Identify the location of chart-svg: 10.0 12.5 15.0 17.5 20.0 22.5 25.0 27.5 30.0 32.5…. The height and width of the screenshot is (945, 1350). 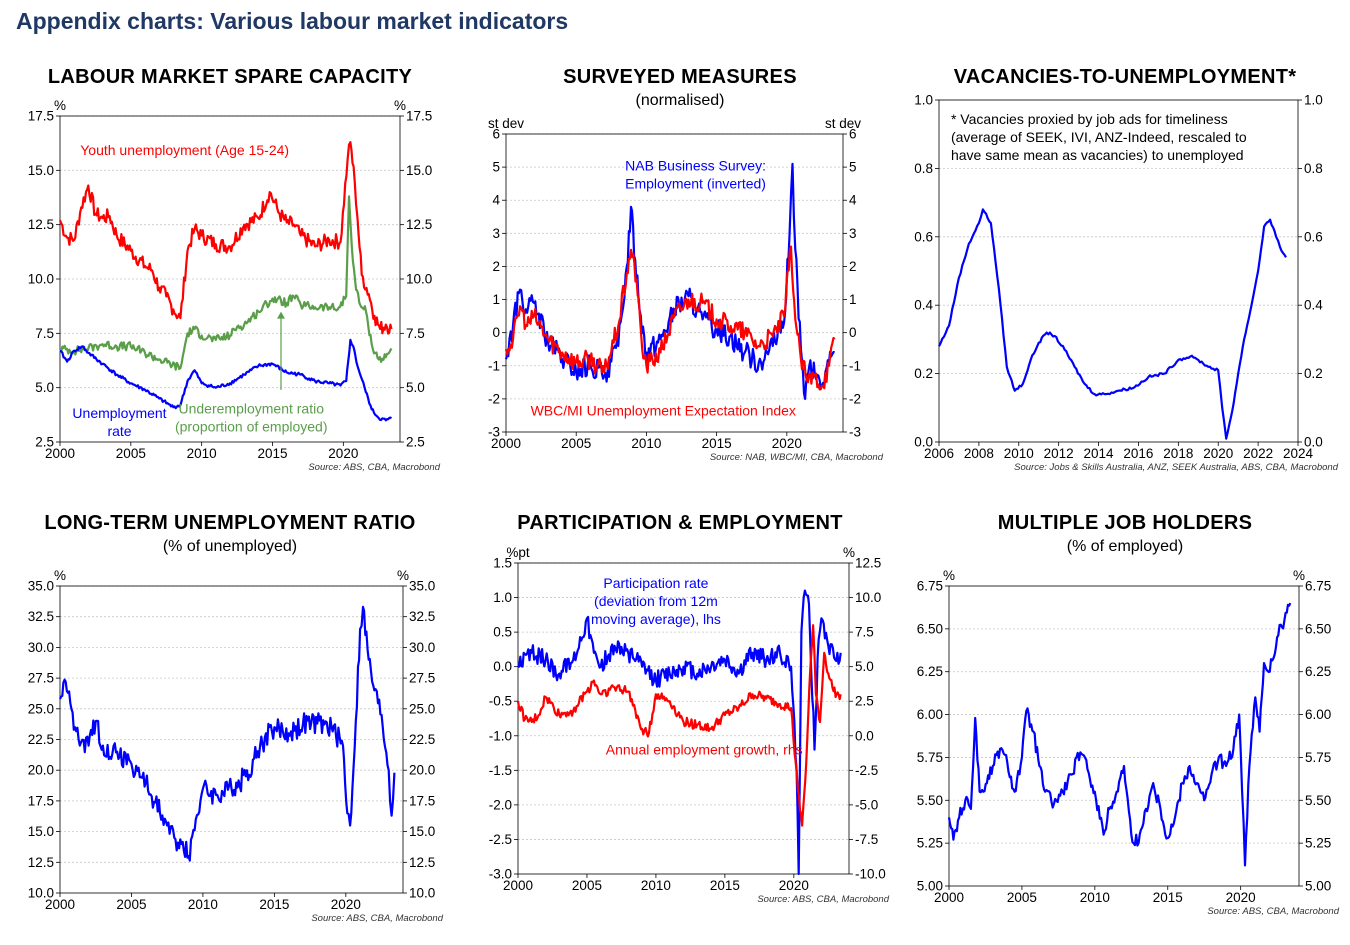
(236, 746).